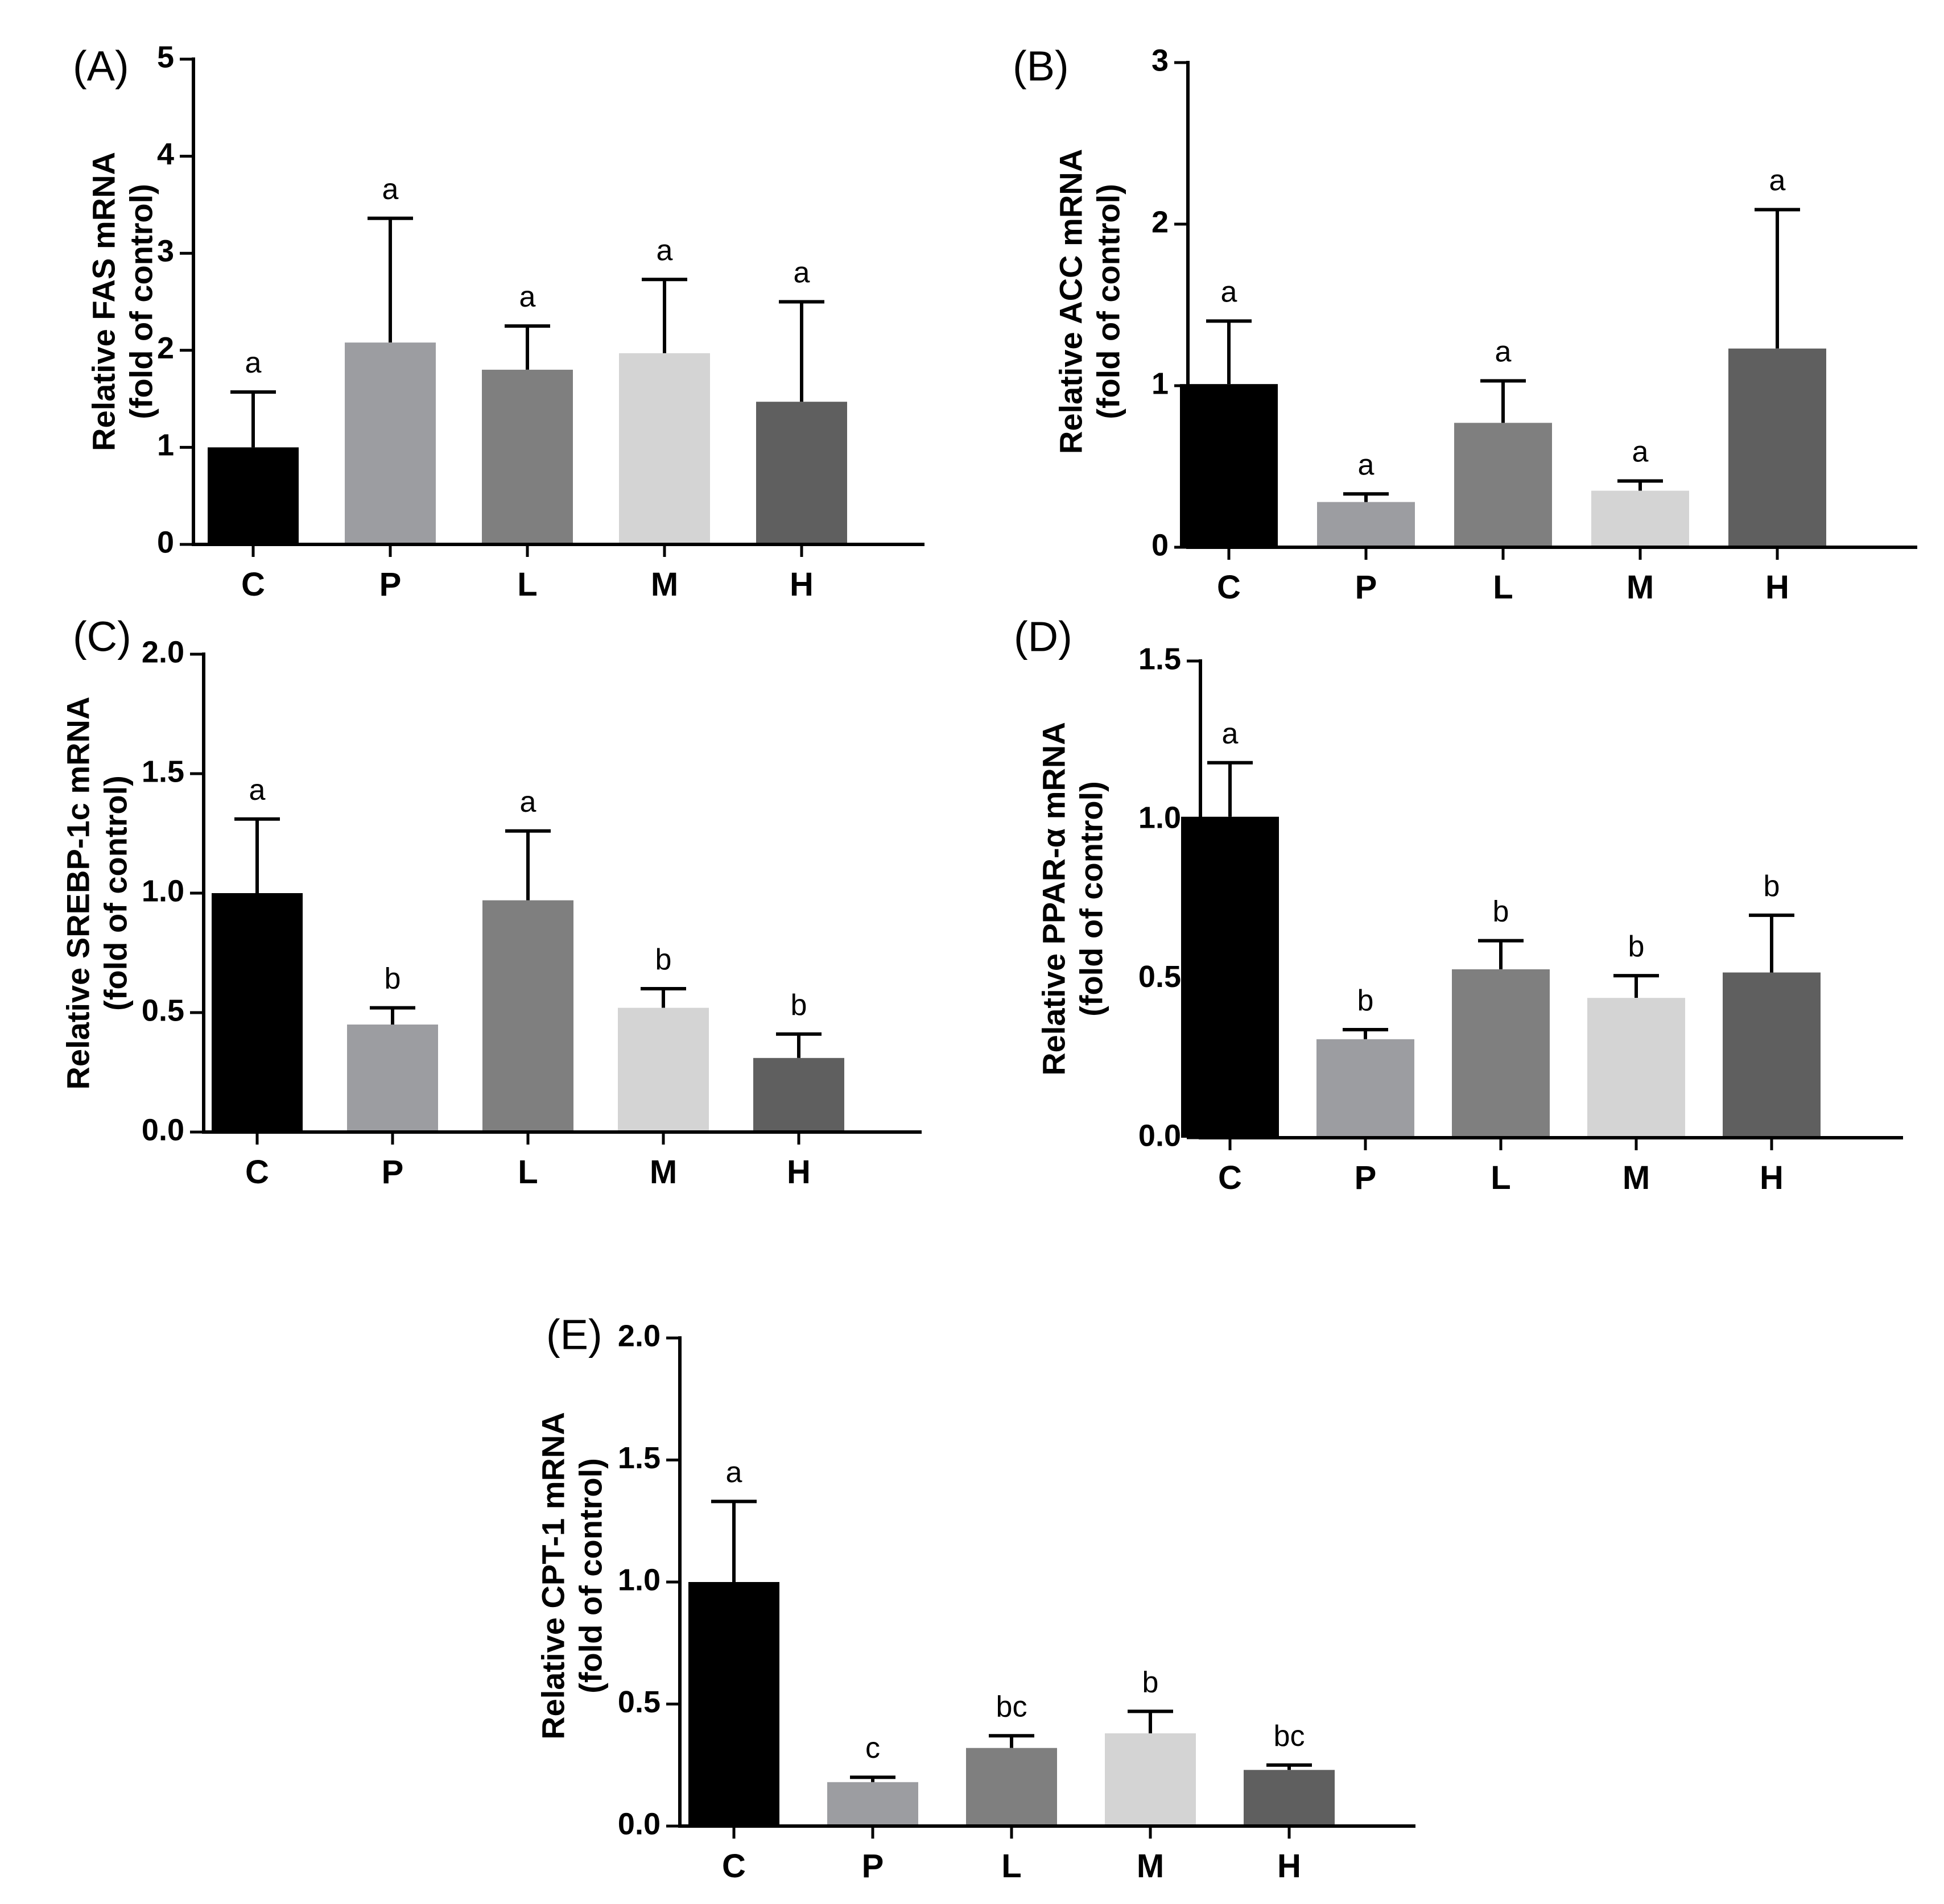 The width and height of the screenshot is (1944, 1904). What do you see at coordinates (872, 1804) in the screenshot?
I see `panel-e-bar-p` at bounding box center [872, 1804].